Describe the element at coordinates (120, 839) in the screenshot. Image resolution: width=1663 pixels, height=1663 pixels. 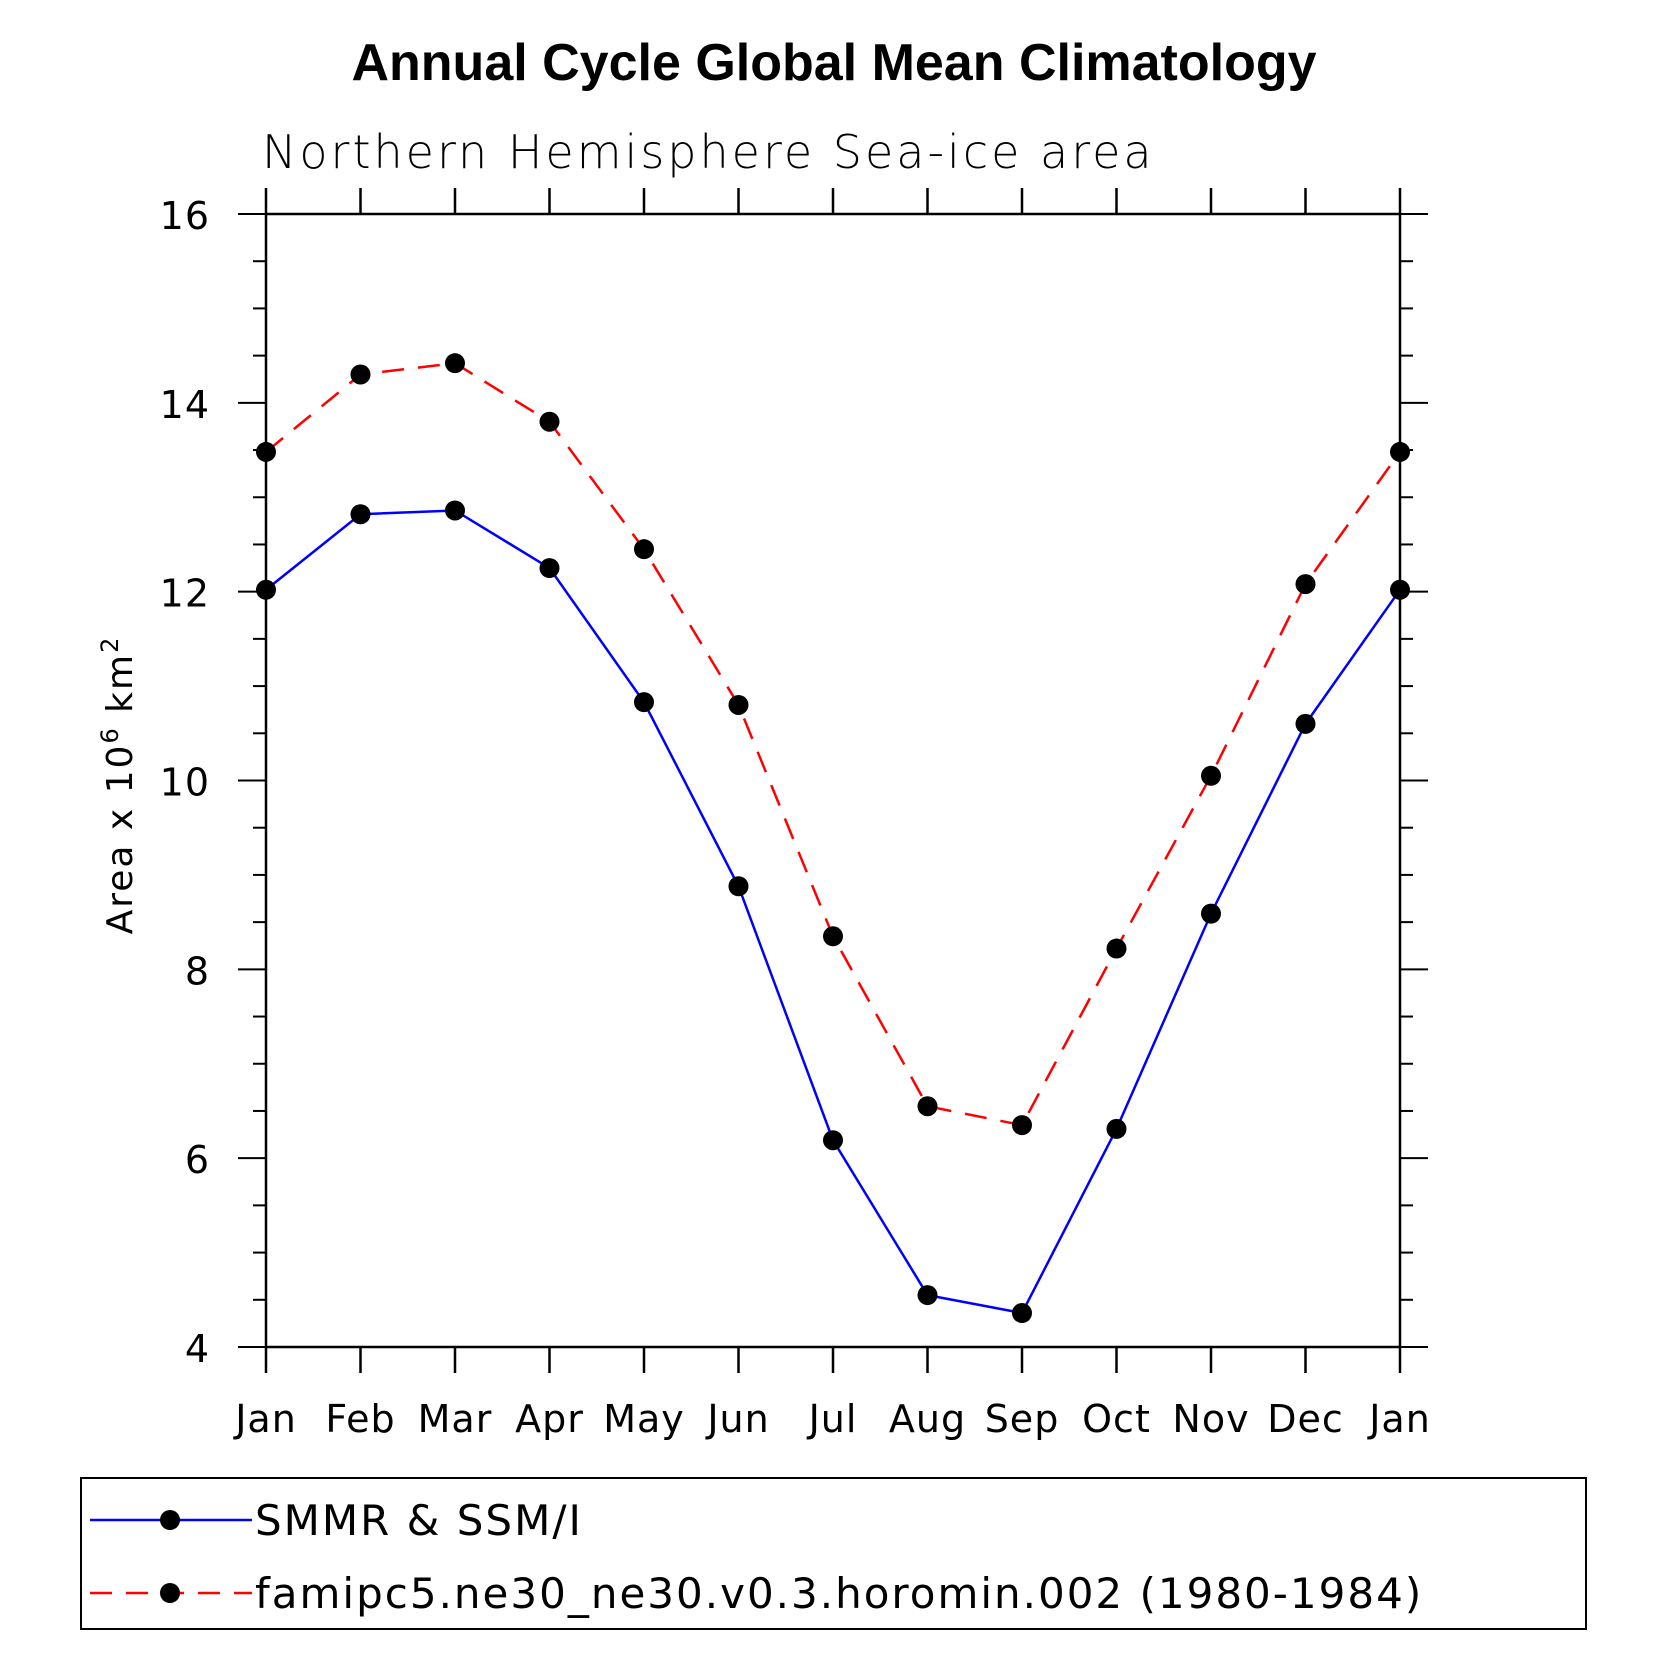
I see `y-axis-label-text: Area x 10` at that location.